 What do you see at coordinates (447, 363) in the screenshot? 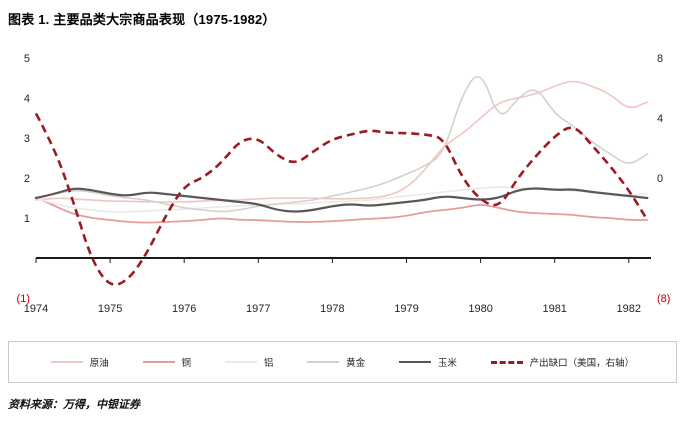
I see `legend-label-corn: 玉米` at bounding box center [447, 363].